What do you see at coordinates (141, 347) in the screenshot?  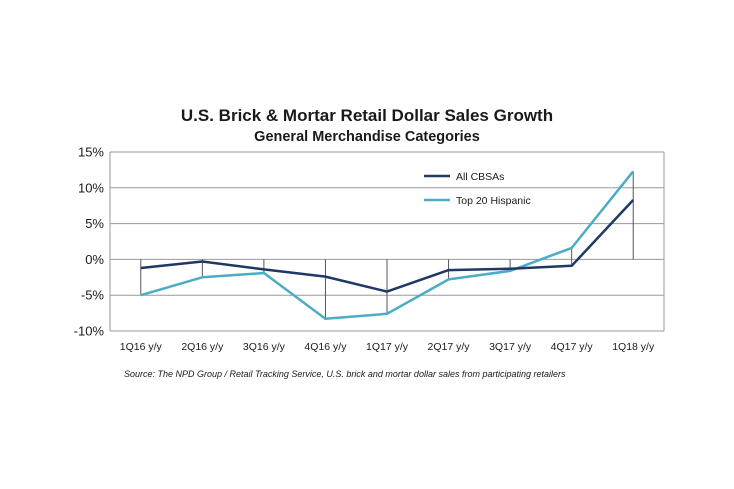 I see `x-tick-label: 1Q16 y/y` at bounding box center [141, 347].